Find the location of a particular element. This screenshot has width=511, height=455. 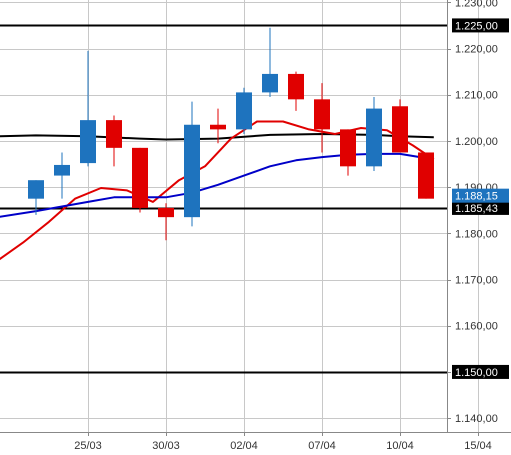

price-tags: 1.225,00 1.185,43 1.150,00 1.188,15 is located at coordinates (480, 198).